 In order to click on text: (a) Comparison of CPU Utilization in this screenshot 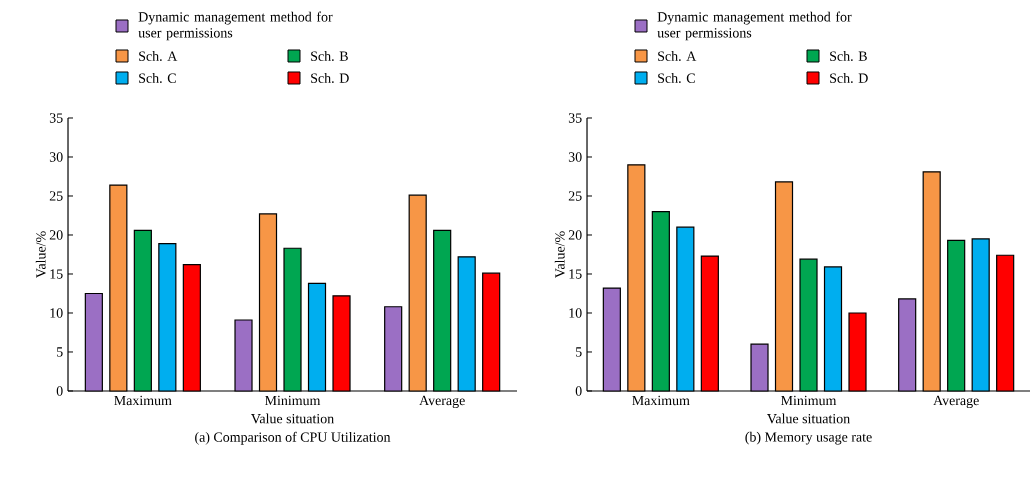, I will do `click(293, 438)`.